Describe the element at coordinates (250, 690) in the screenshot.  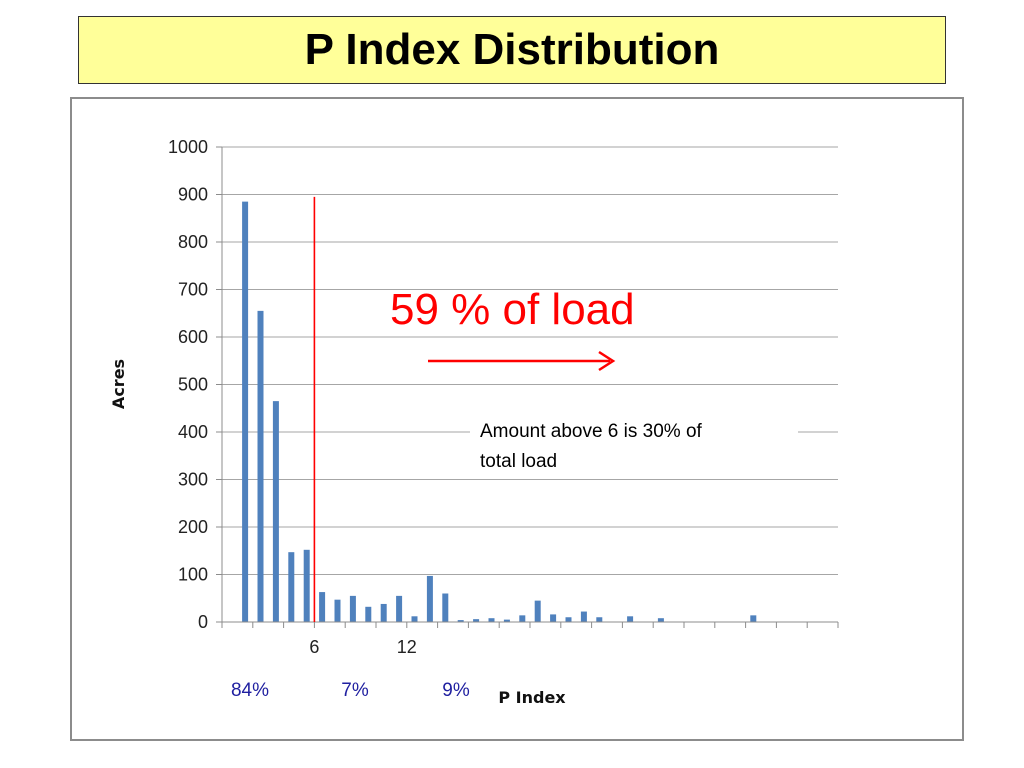
I see `percent-below-6: 84%` at that location.